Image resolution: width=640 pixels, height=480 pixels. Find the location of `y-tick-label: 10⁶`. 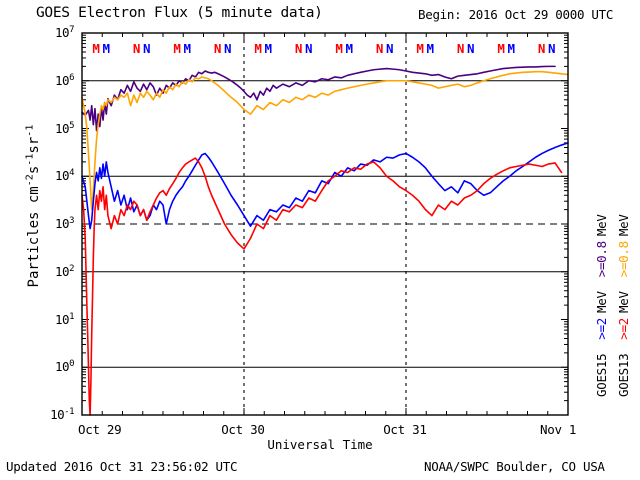

y-tick-label: 10⁶ is located at coordinates (64, 80).